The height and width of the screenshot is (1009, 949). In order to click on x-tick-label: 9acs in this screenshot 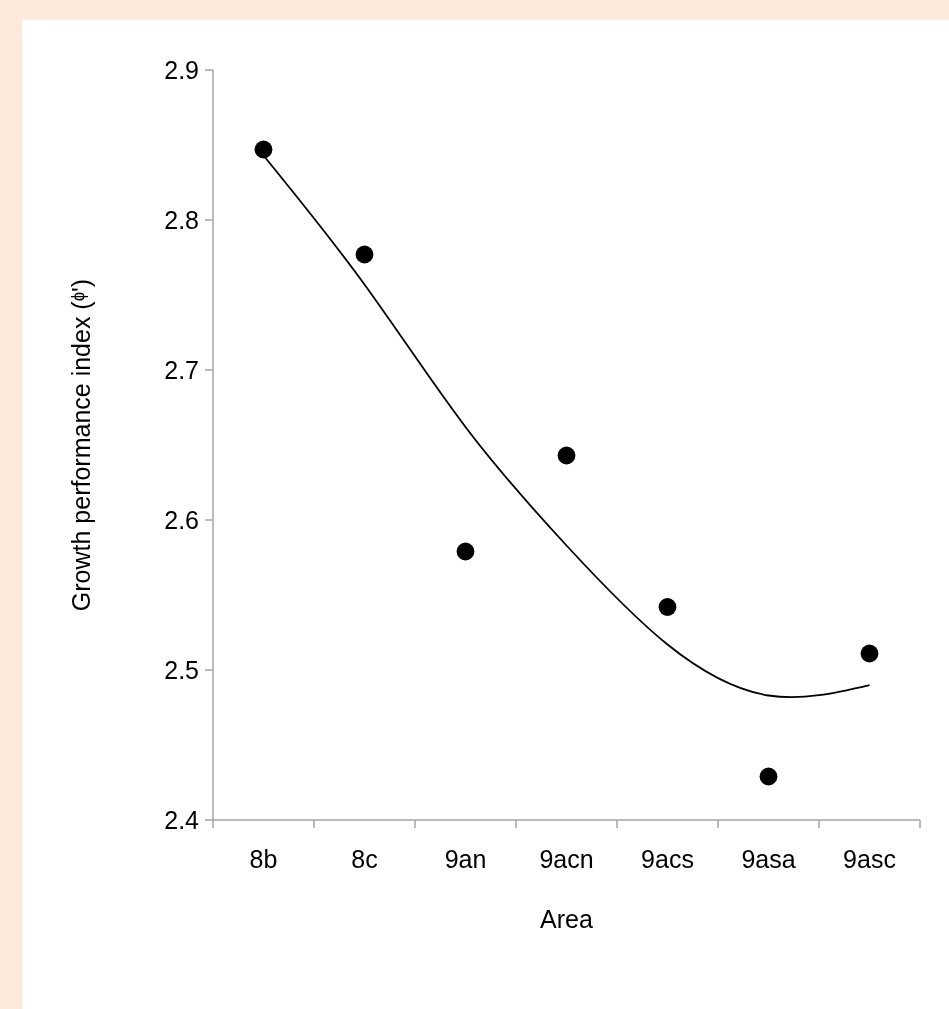, I will do `click(667, 859)`.